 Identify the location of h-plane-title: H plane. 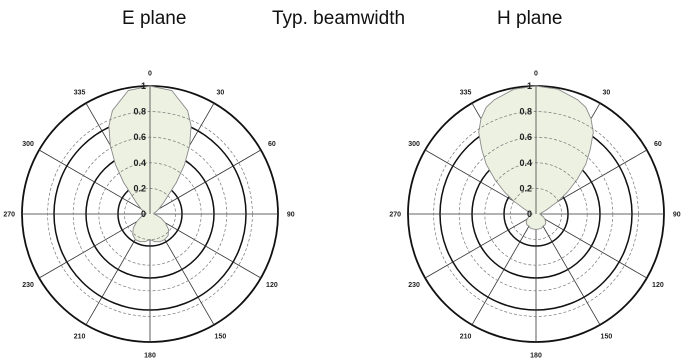
(530, 18).